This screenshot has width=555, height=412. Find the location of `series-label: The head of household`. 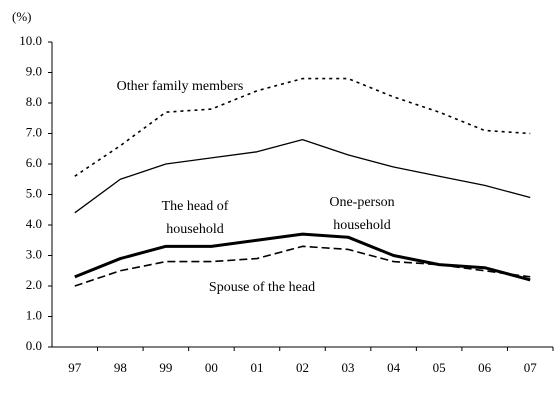

series-label: The head of household is located at coordinates (195, 218).